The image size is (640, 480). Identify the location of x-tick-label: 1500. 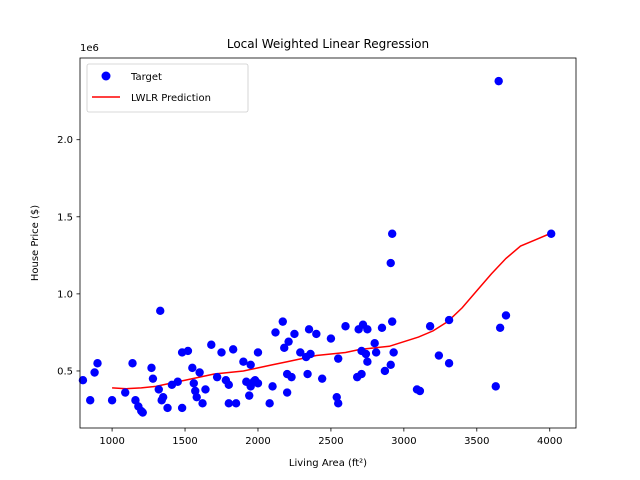
(184, 441).